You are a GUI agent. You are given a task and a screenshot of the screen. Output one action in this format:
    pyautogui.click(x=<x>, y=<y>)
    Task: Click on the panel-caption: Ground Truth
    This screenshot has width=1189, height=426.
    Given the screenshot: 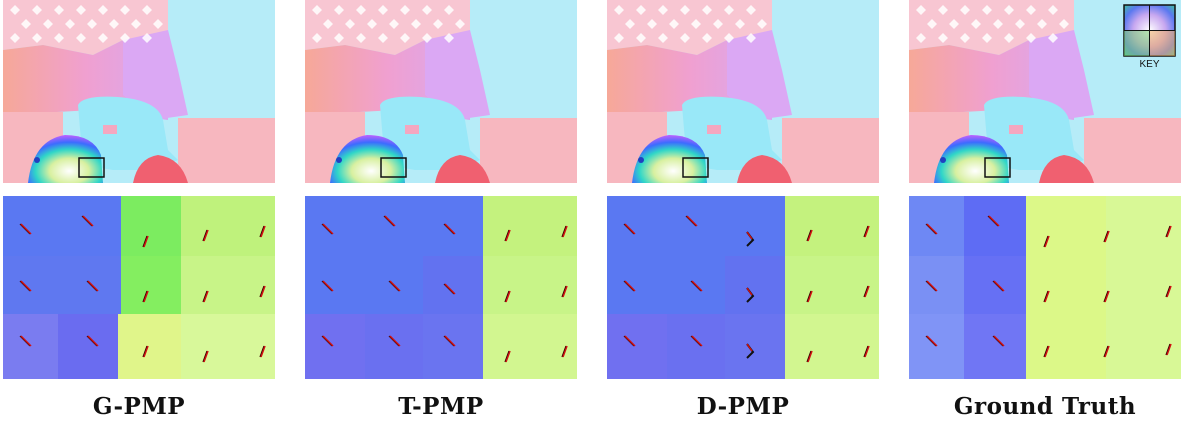 What is the action you would take?
    pyautogui.click(x=1045, y=406)
    